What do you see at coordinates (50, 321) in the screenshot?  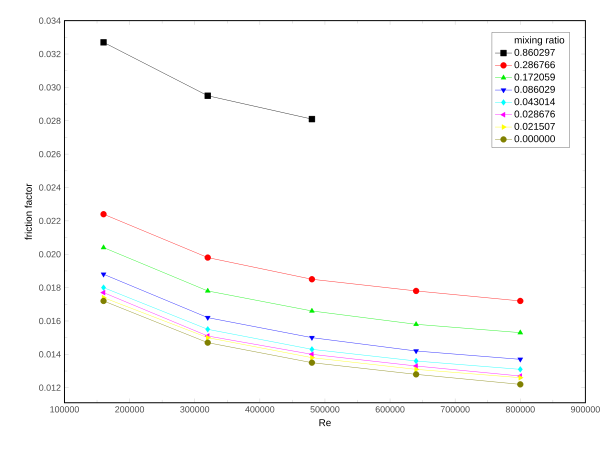 I see `y-tick-label: 0.016` at bounding box center [50, 321].